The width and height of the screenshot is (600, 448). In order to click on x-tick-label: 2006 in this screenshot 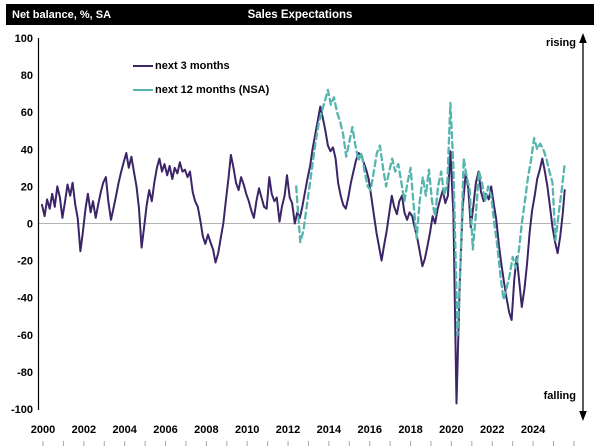, I will do `click(165, 430)`.